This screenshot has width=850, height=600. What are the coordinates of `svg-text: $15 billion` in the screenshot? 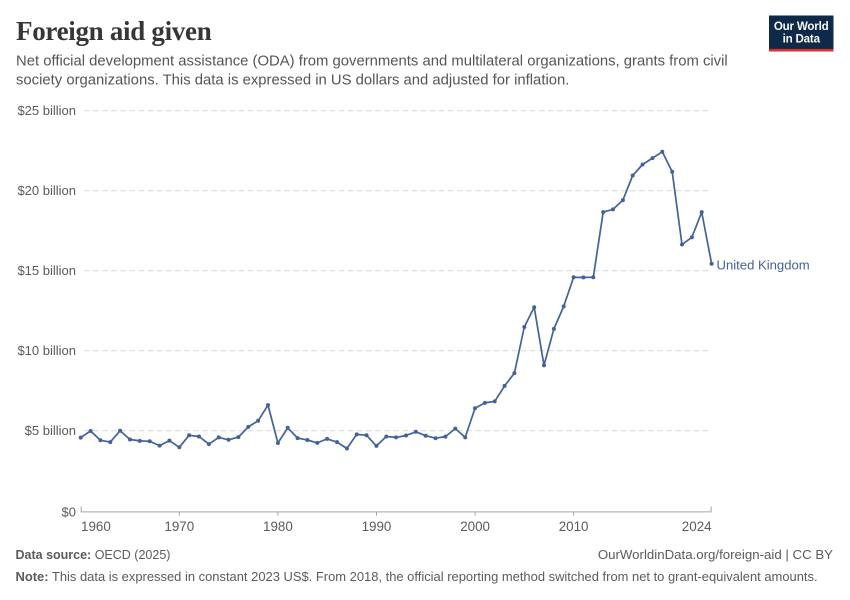 It's located at (46, 270).